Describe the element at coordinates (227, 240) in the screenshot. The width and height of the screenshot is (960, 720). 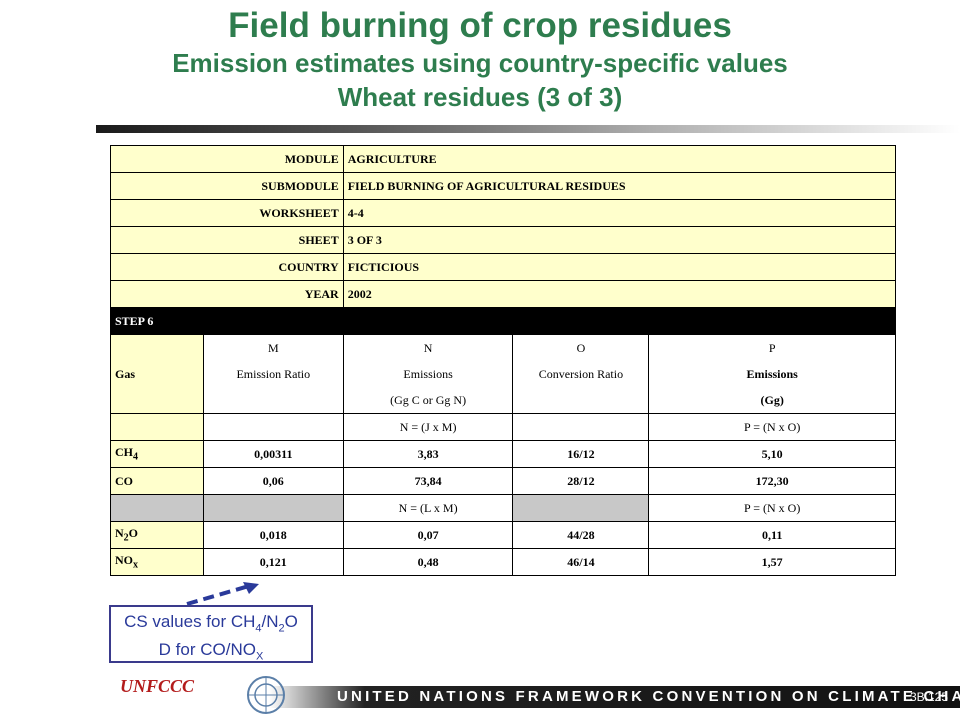
I see `header-key: SHEET` at that location.